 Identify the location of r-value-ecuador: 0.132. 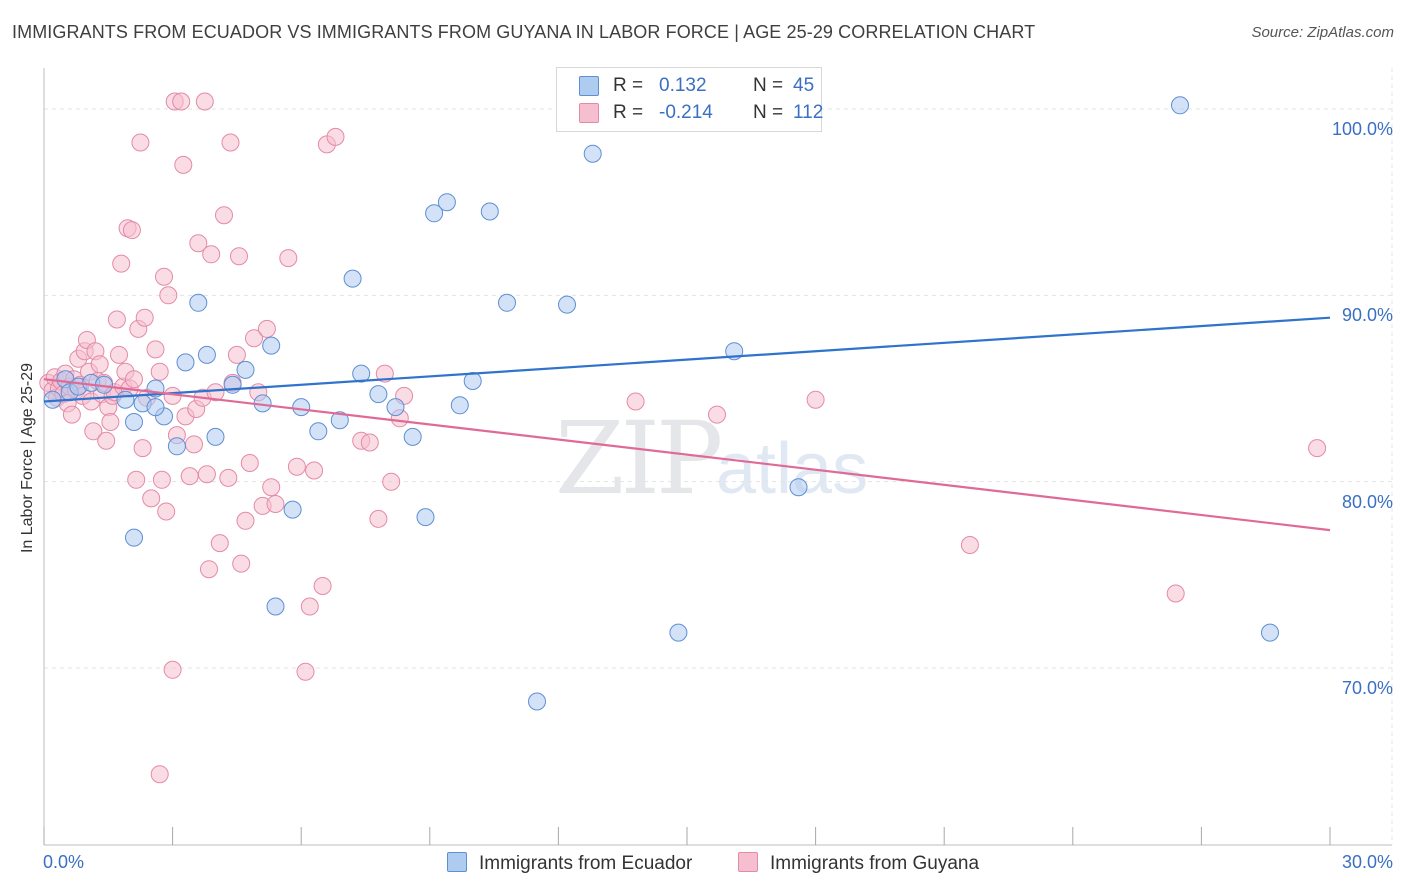
(683, 85).